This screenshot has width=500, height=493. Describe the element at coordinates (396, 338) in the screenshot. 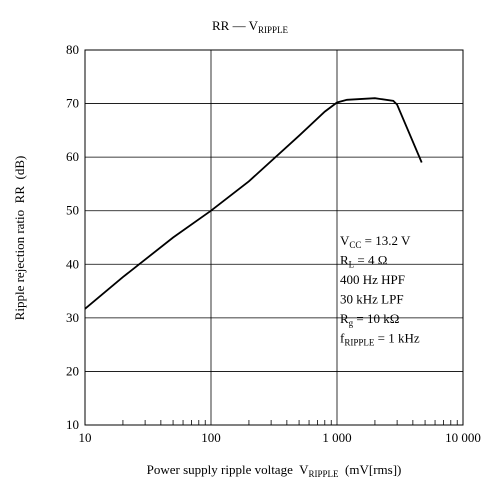

I see `annotation-line-part: = 1 kHz` at that location.